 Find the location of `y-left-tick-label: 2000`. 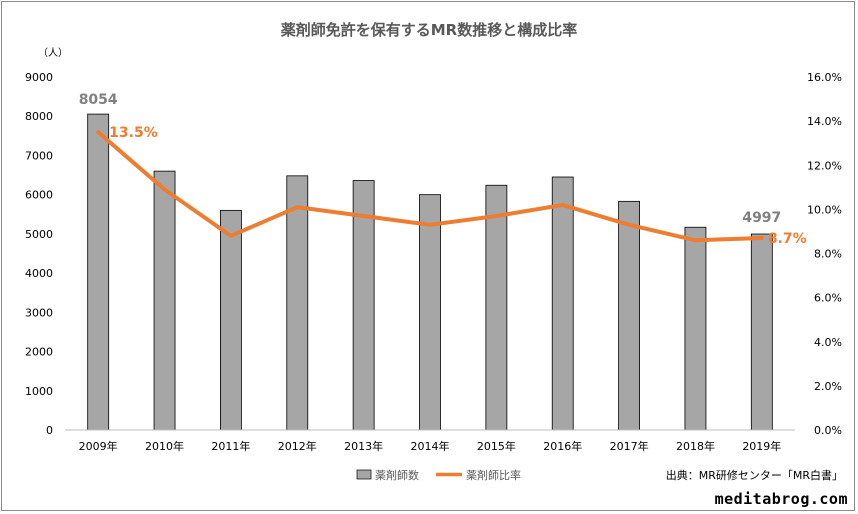

y-left-tick-label: 2000 is located at coordinates (39, 352).